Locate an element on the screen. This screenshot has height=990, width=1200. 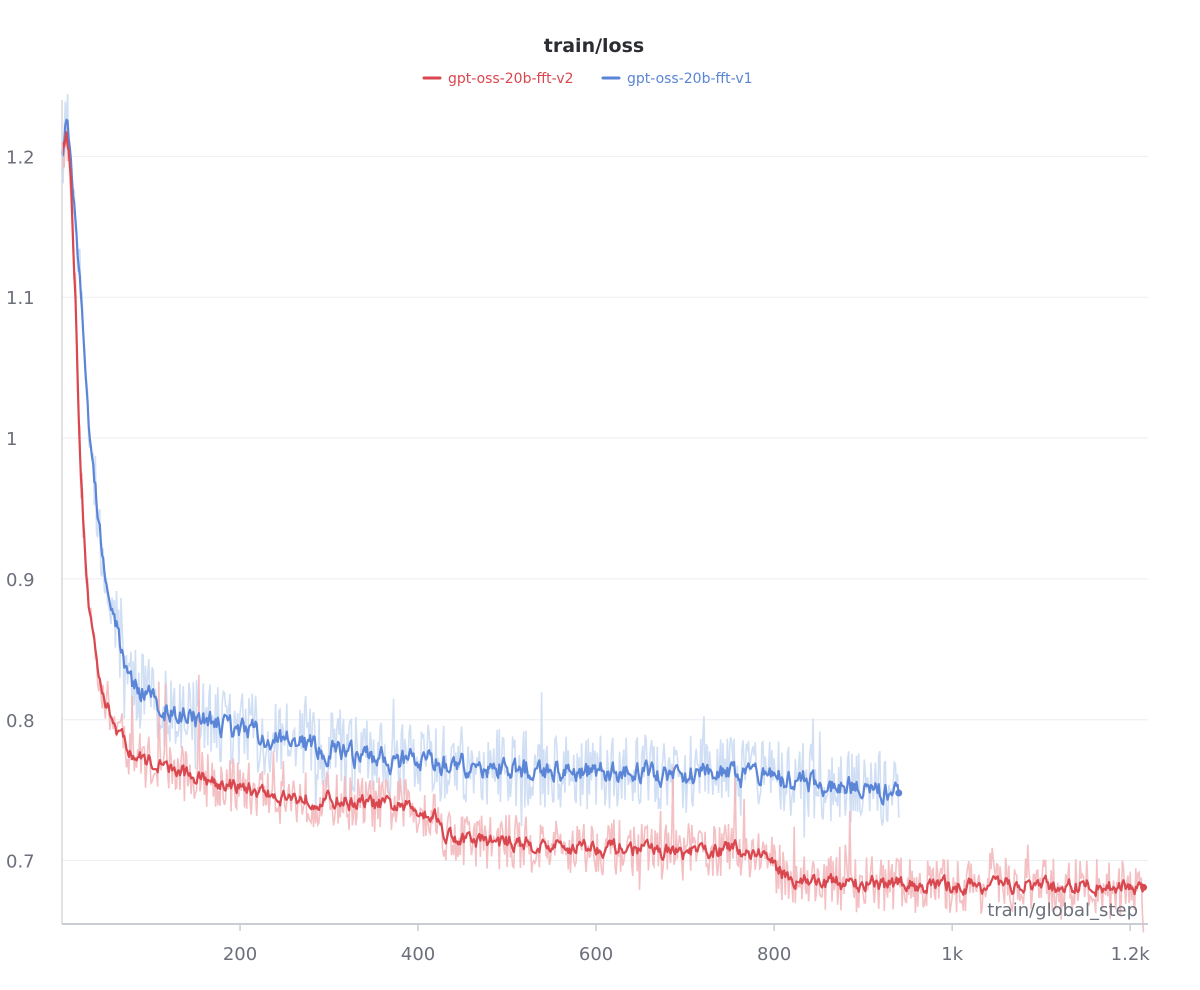
x-tick-label: 200 is located at coordinates (240, 954).